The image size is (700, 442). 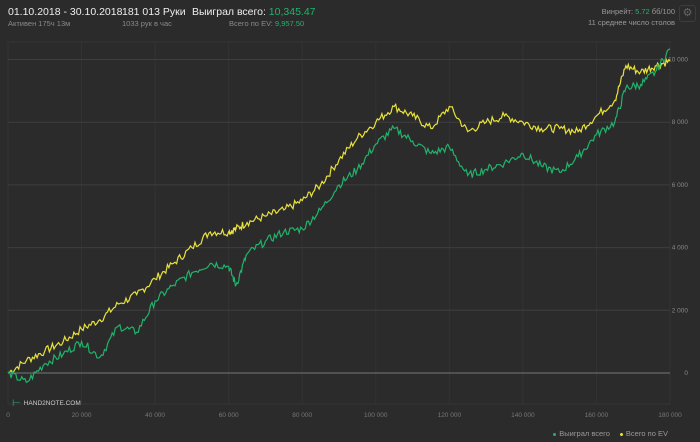 What do you see at coordinates (302, 415) in the screenshot?
I see `x-tick-label: 80 000` at bounding box center [302, 415].